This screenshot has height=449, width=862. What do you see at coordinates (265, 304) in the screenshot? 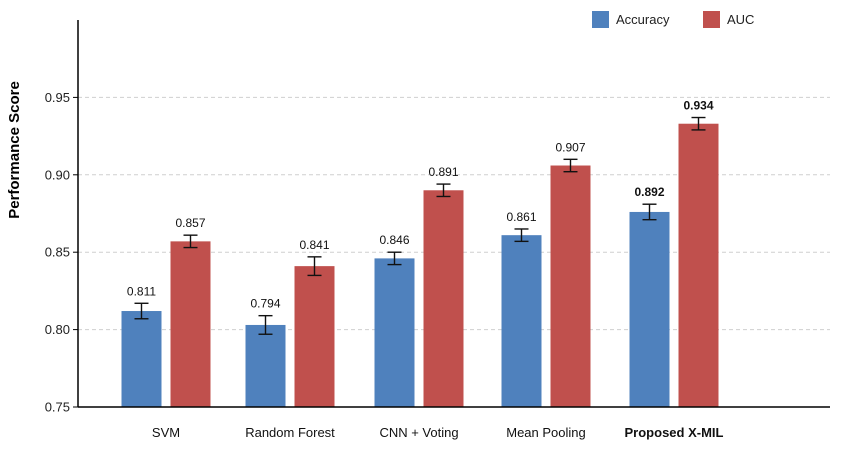
I see `data-label: 0.794` at bounding box center [265, 304].